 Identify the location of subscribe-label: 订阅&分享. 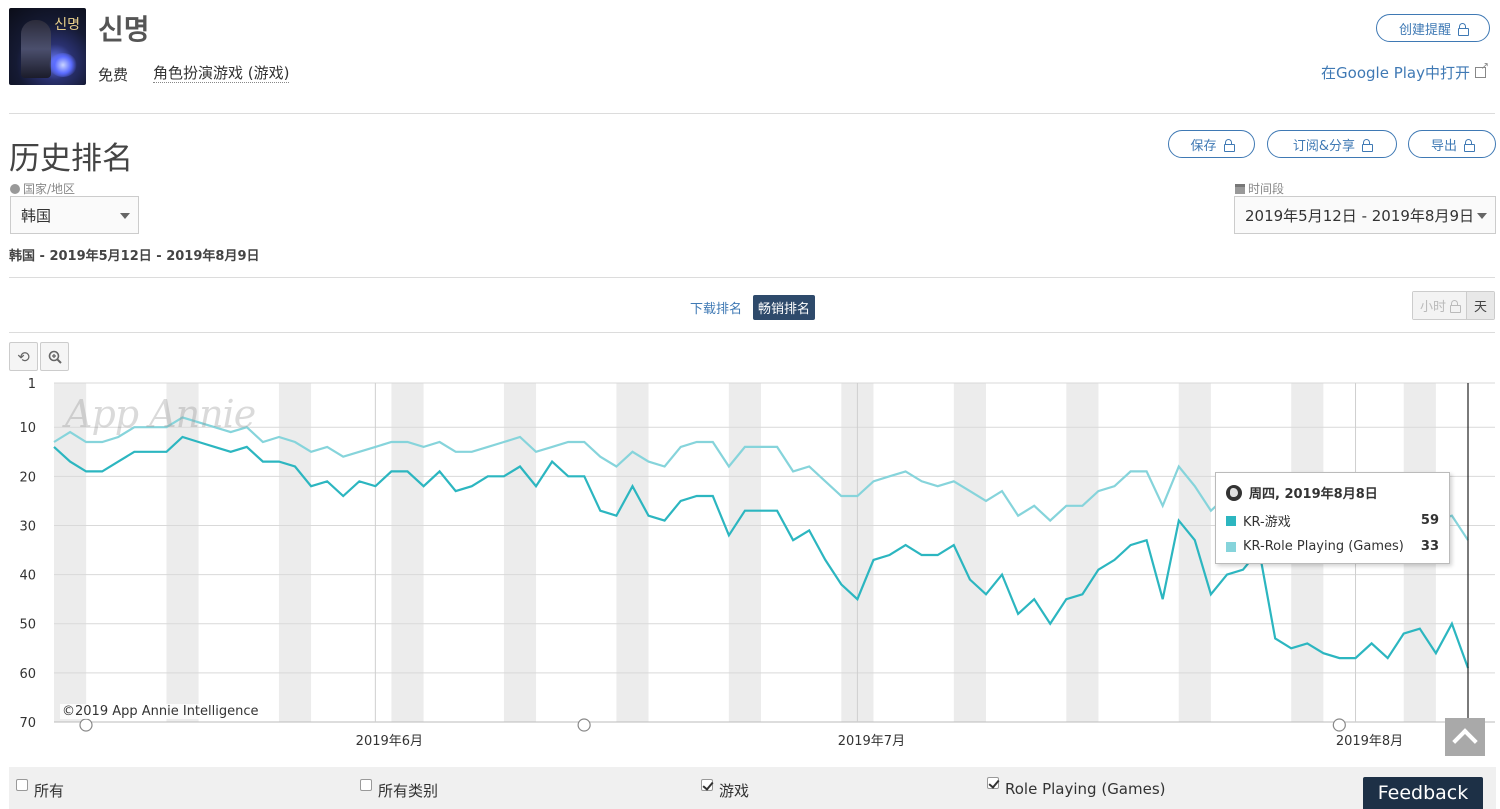
(1324, 146).